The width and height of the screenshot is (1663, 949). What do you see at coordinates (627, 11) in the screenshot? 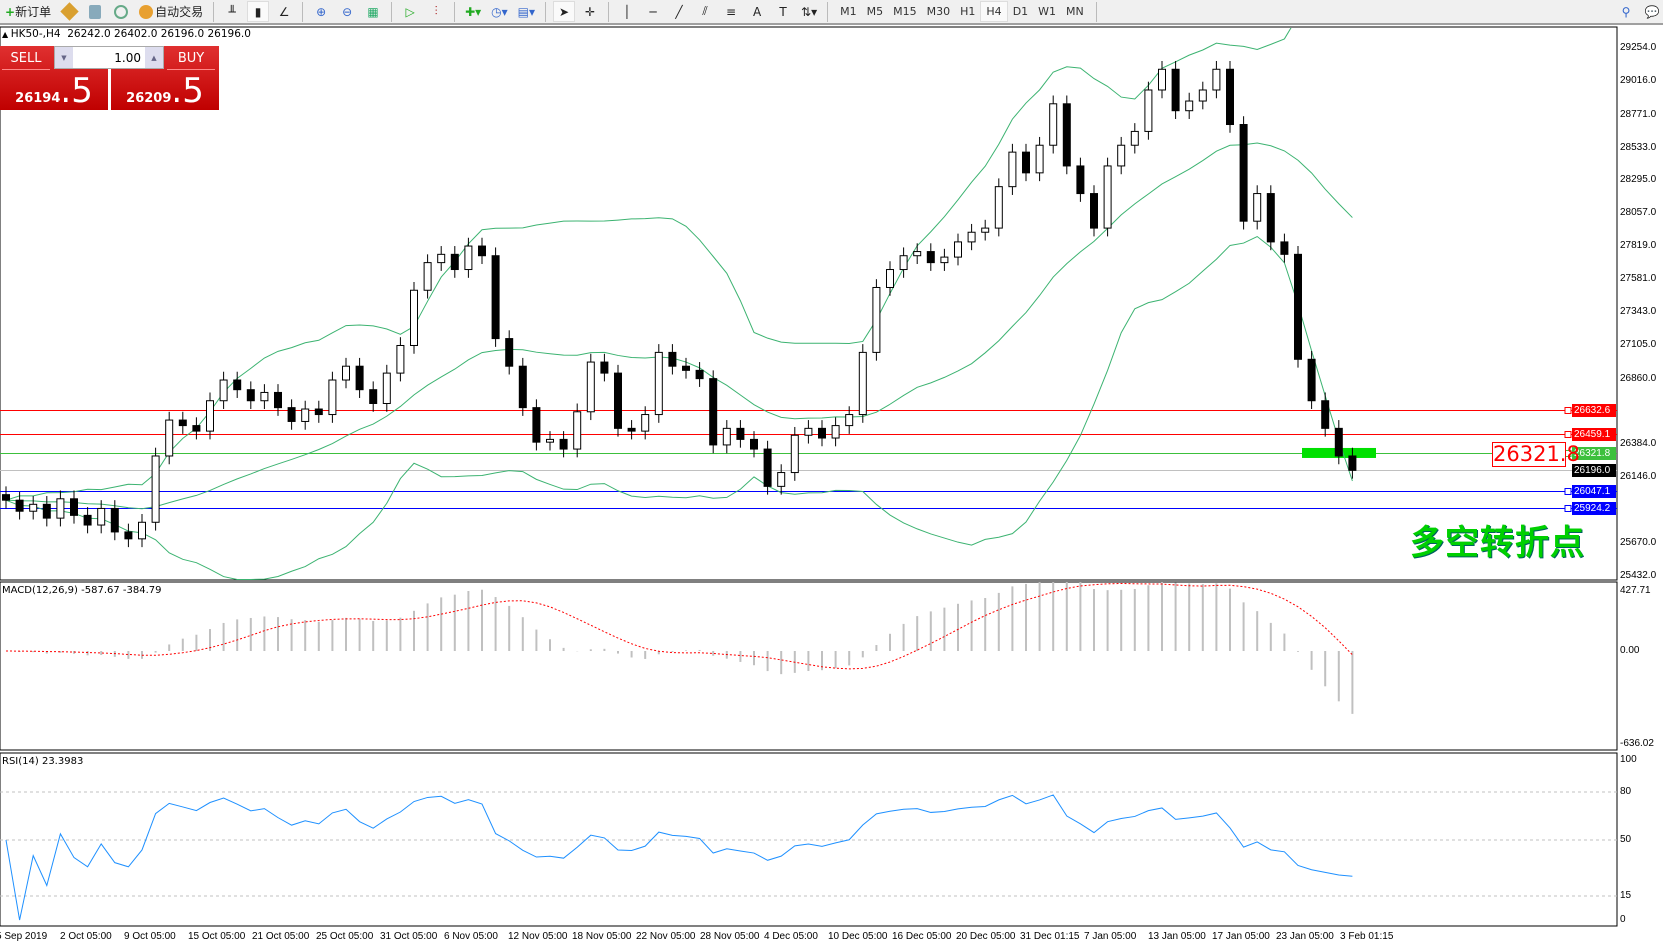
I see `vertical-line-icon: │` at bounding box center [627, 11].